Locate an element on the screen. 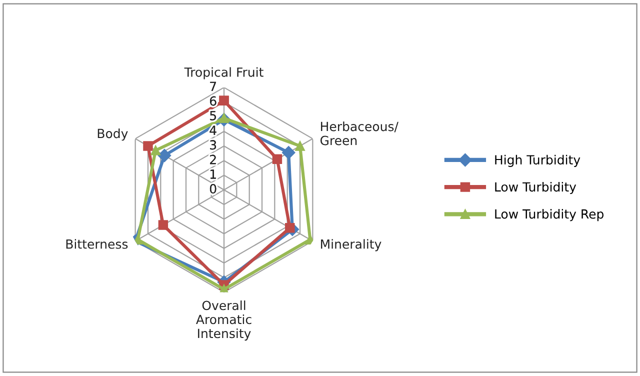 This screenshot has width=640, height=376. spoke-label: Bitterness is located at coordinates (97, 244).